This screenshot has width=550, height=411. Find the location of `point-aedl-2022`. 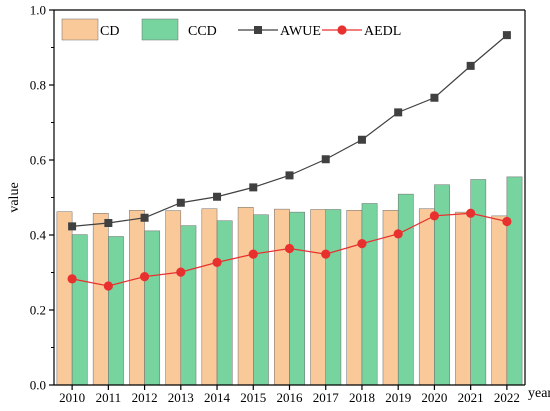

point-aedl-2022 is located at coordinates (507, 221).